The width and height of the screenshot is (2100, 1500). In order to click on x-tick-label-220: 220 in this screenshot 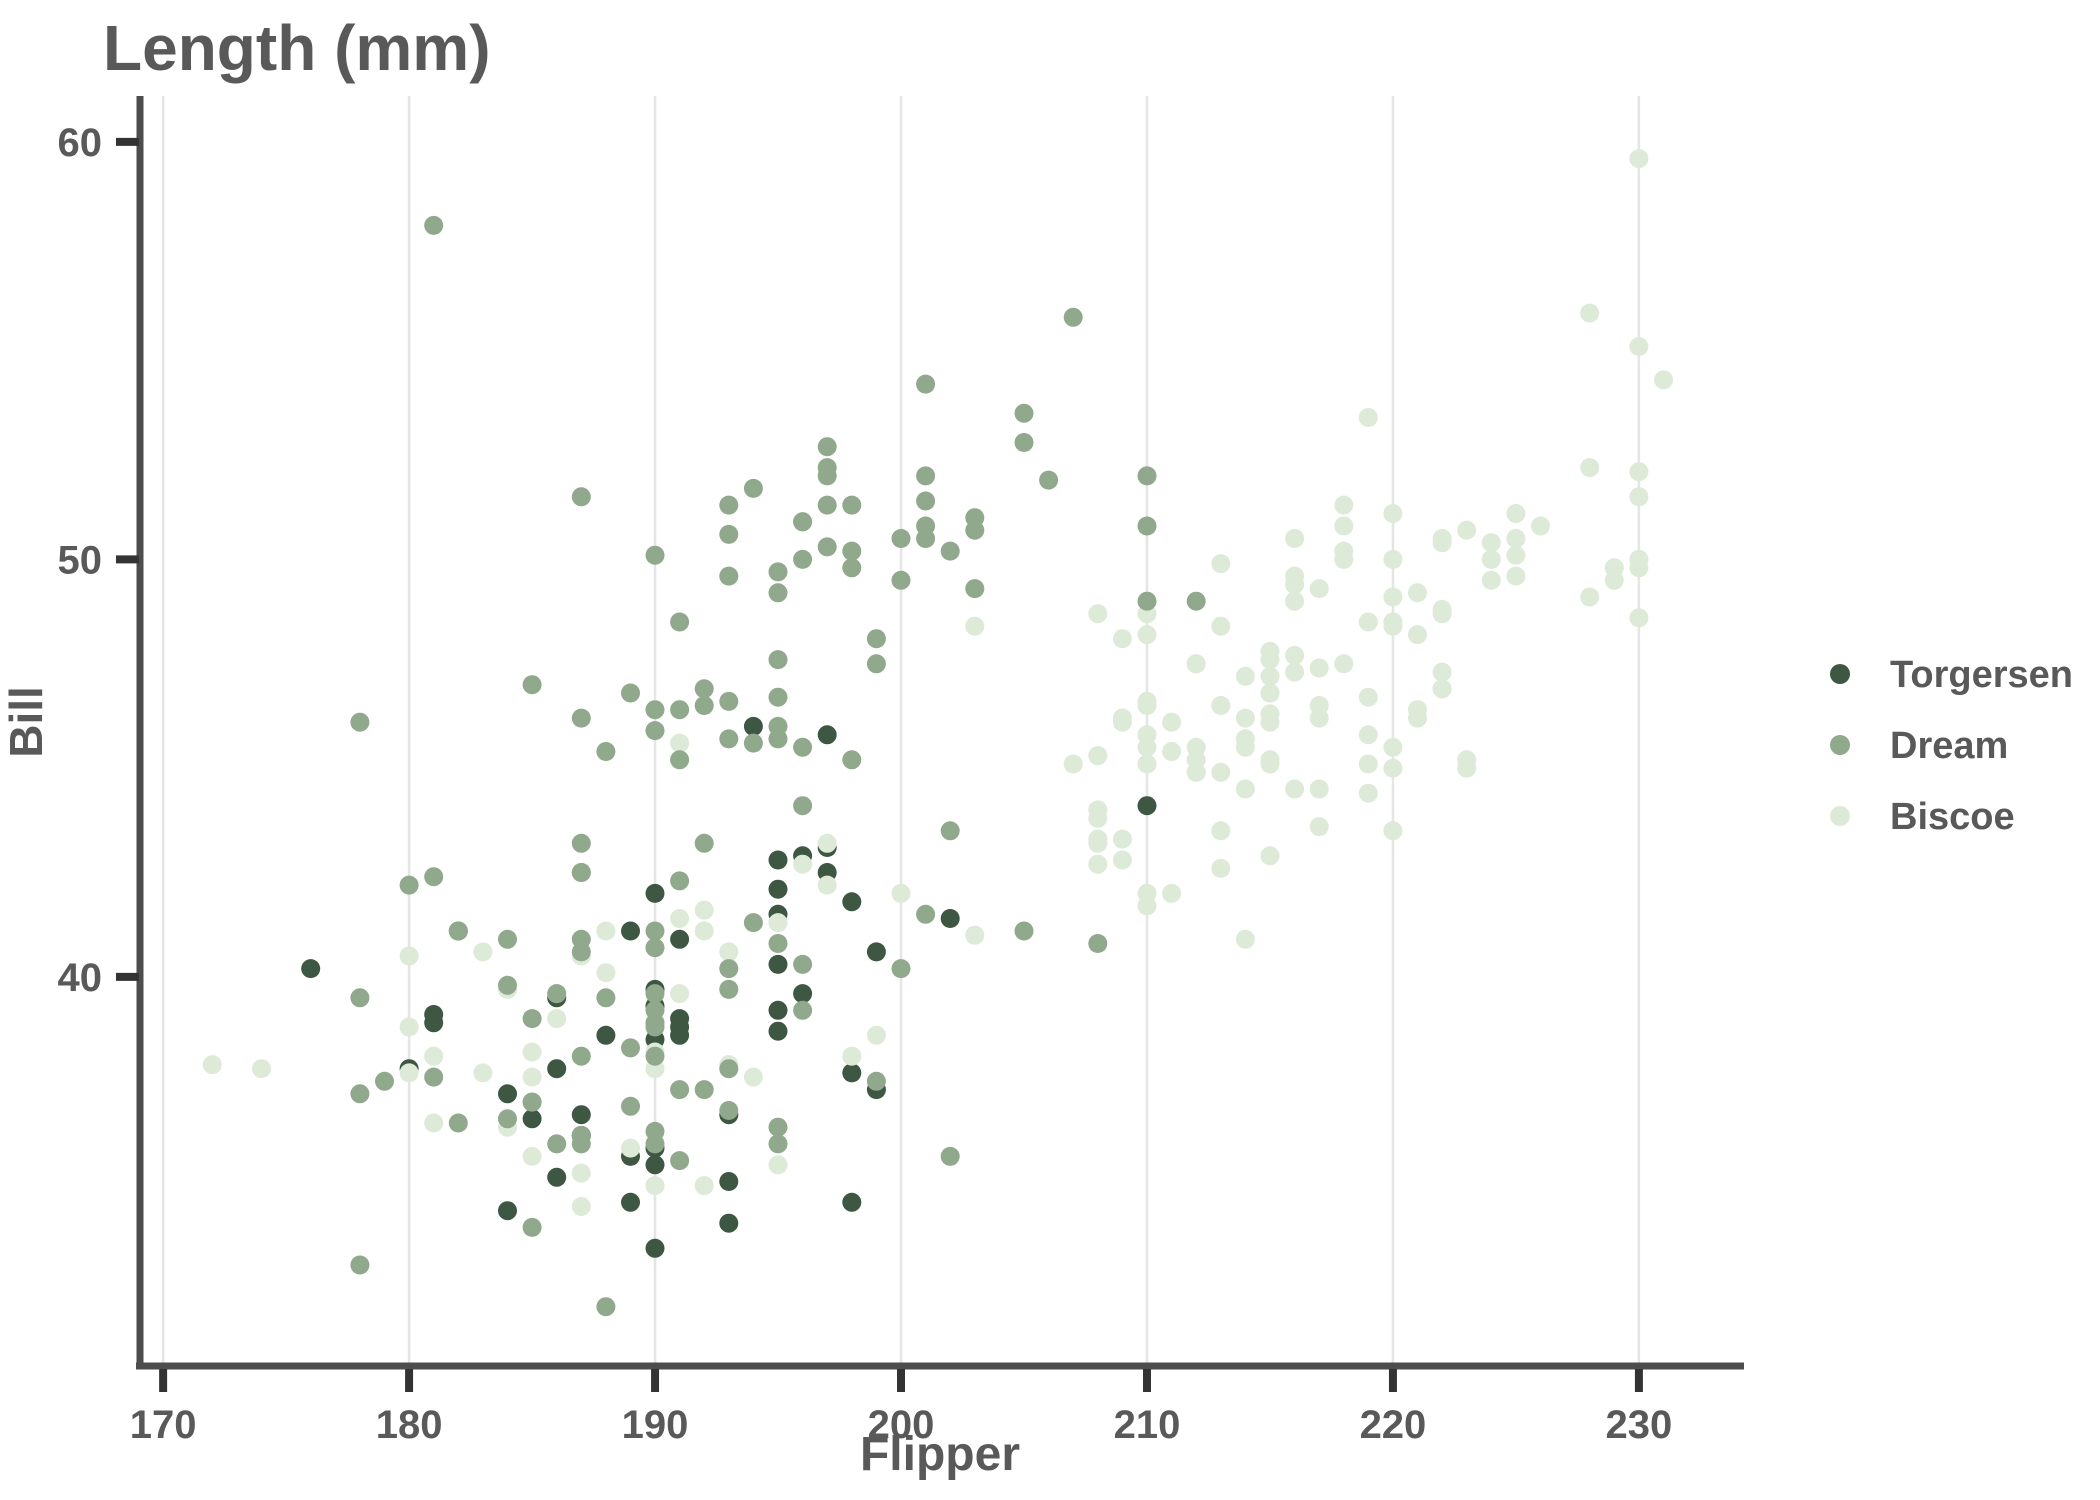, I will do `click(1393, 1425)`.